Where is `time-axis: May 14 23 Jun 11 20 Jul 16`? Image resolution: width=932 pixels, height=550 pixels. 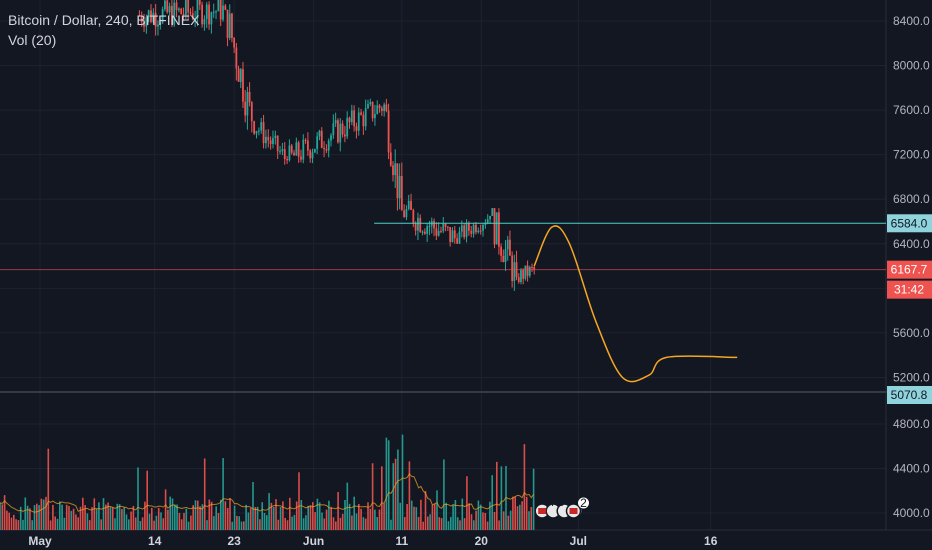 time-axis: May 14 23 Jun 11 20 Jul 16 is located at coordinates (372, 541).